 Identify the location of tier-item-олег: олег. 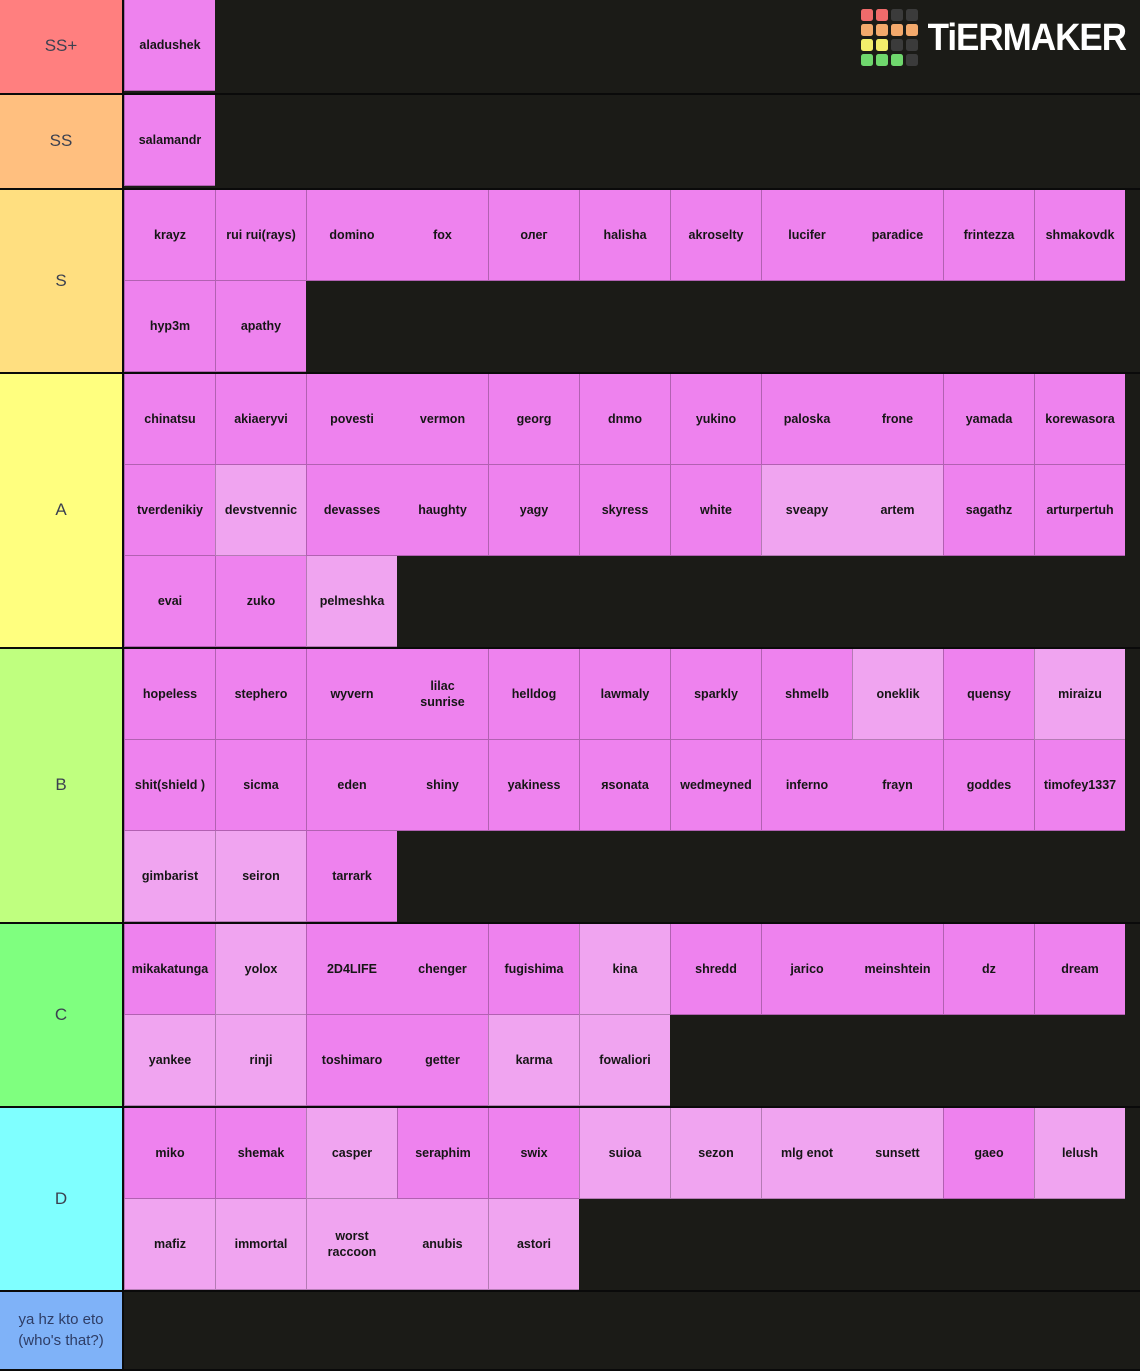
(533, 235).